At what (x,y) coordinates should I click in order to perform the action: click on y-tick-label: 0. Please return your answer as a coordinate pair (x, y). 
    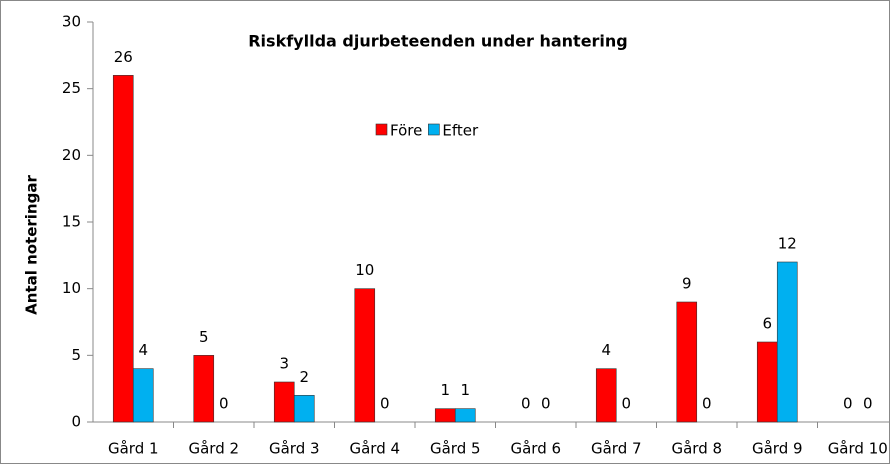
    Looking at the image, I should click on (76, 422).